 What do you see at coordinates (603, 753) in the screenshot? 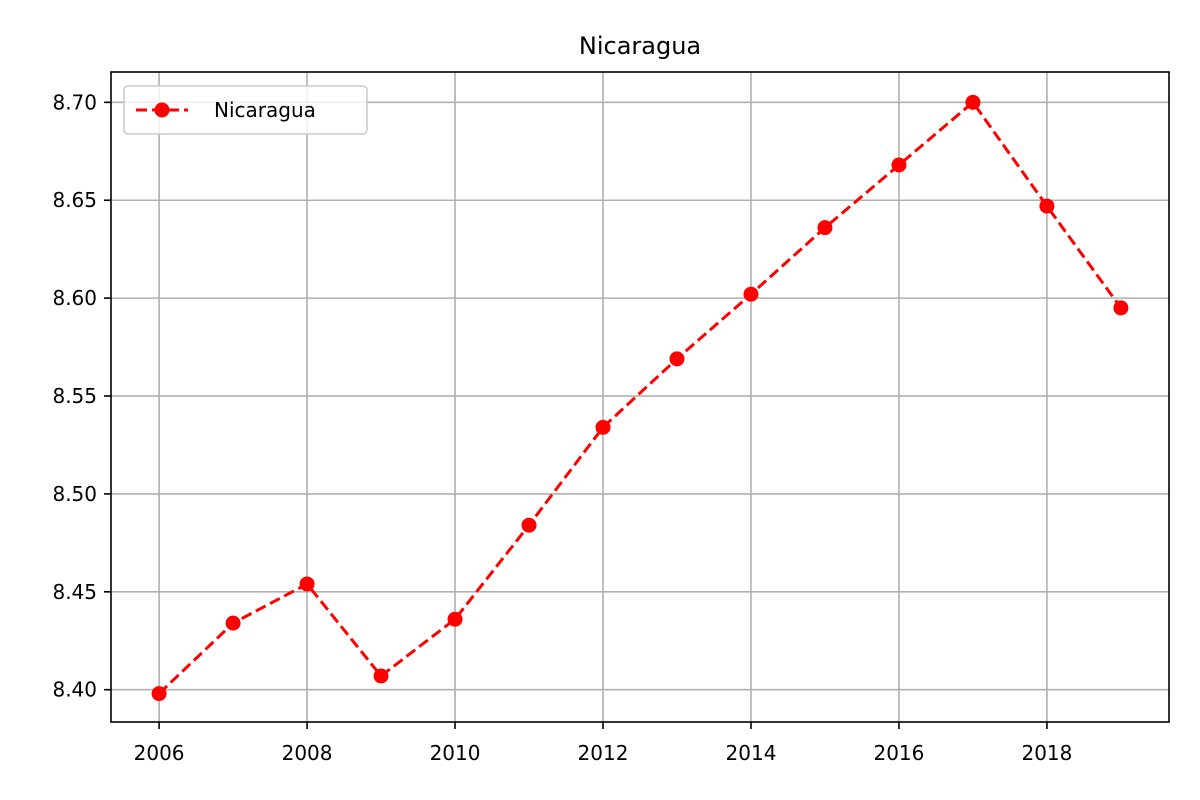
I see `x-tick-label: 2012` at bounding box center [603, 753].